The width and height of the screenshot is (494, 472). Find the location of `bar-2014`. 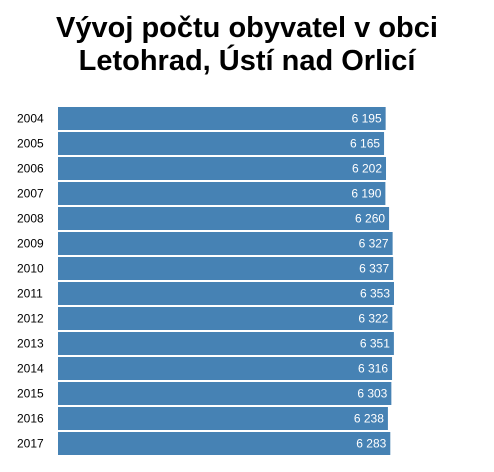

bar-2014 is located at coordinates (225, 368).